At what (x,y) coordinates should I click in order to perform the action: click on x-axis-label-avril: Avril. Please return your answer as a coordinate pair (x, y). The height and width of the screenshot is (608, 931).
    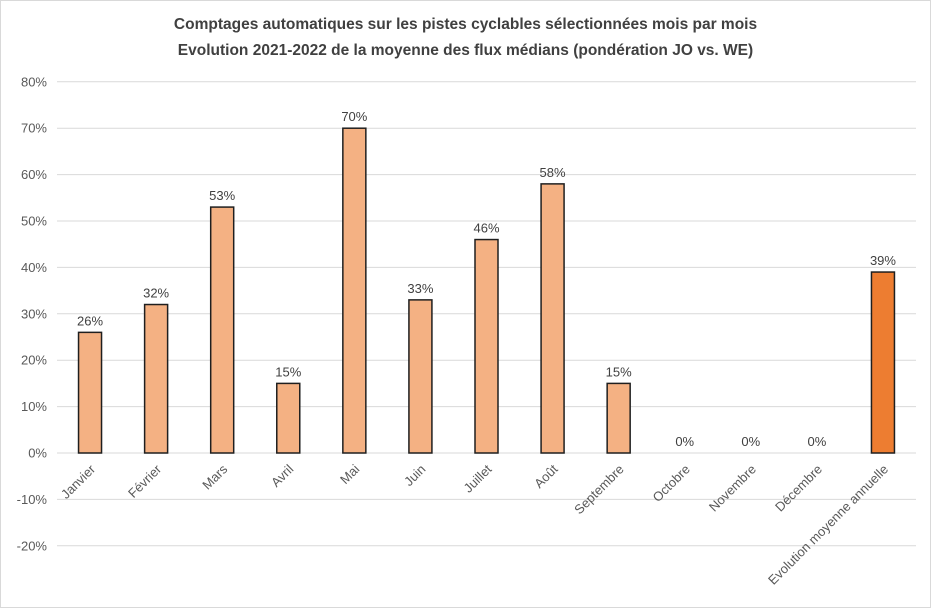
    Looking at the image, I should click on (282, 475).